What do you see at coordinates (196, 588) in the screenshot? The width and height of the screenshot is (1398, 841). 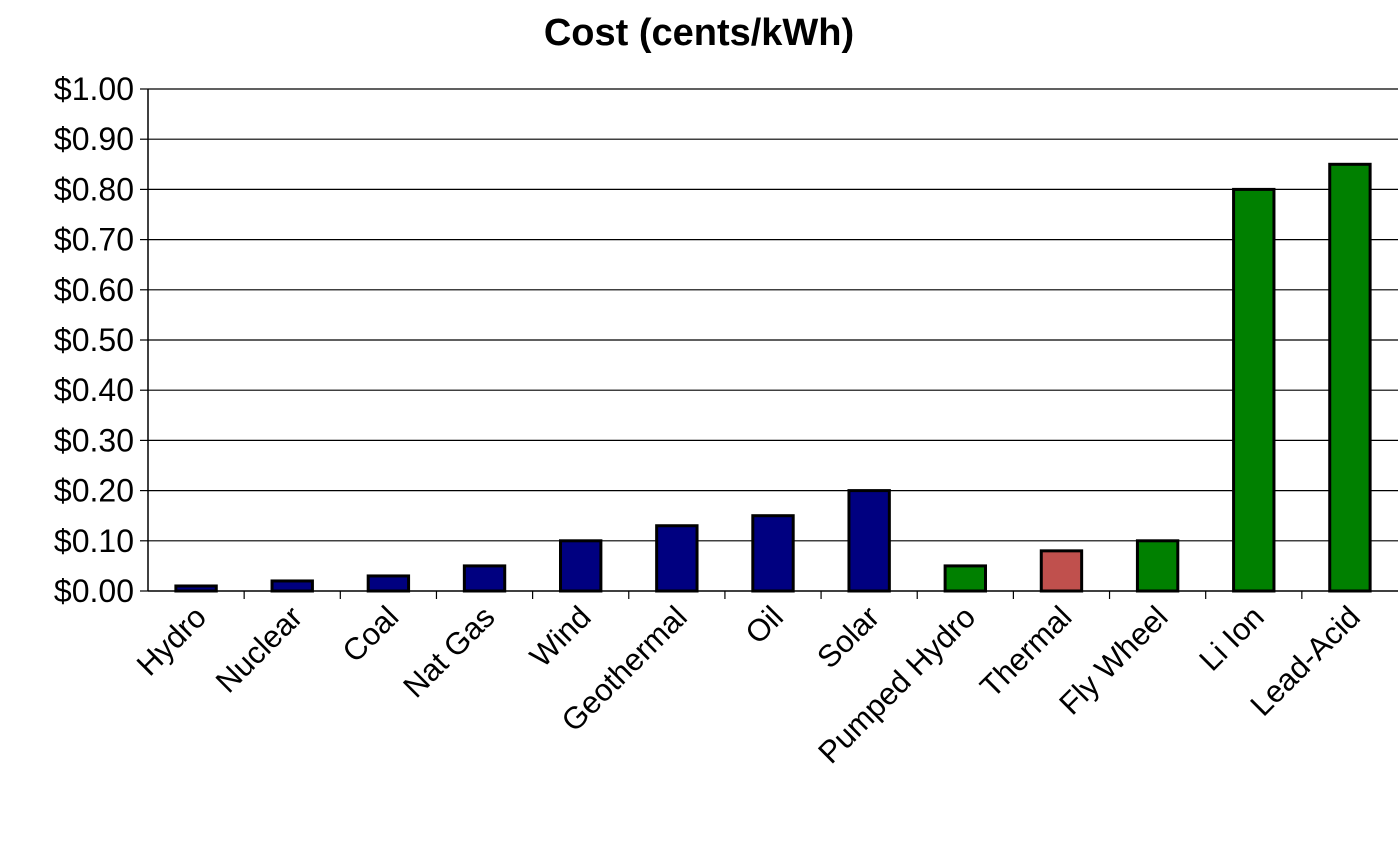 I see `bar-hydro` at bounding box center [196, 588].